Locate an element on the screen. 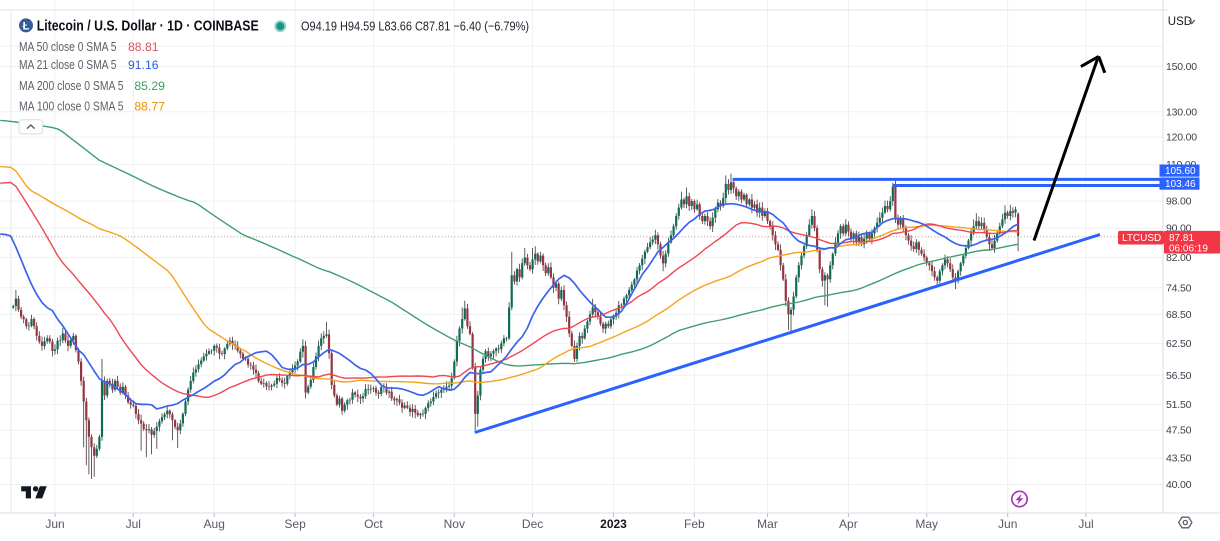 The height and width of the screenshot is (541, 1220). svg-text: 06:06:19 is located at coordinates (1188, 248).